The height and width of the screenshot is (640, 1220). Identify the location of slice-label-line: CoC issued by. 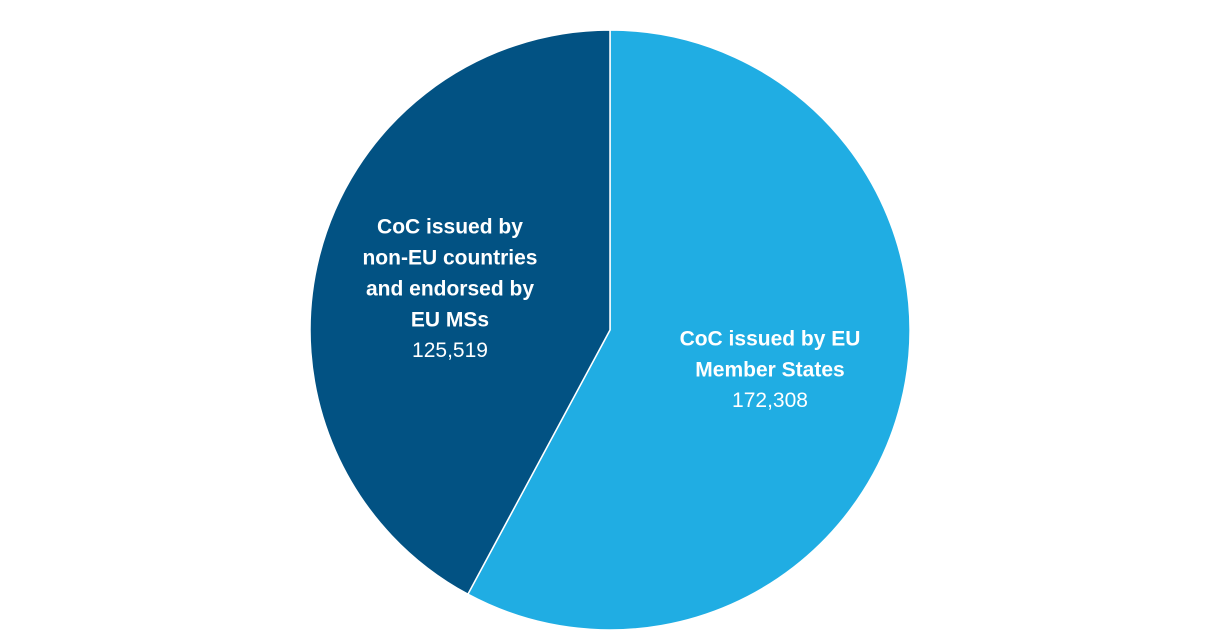
(450, 226).